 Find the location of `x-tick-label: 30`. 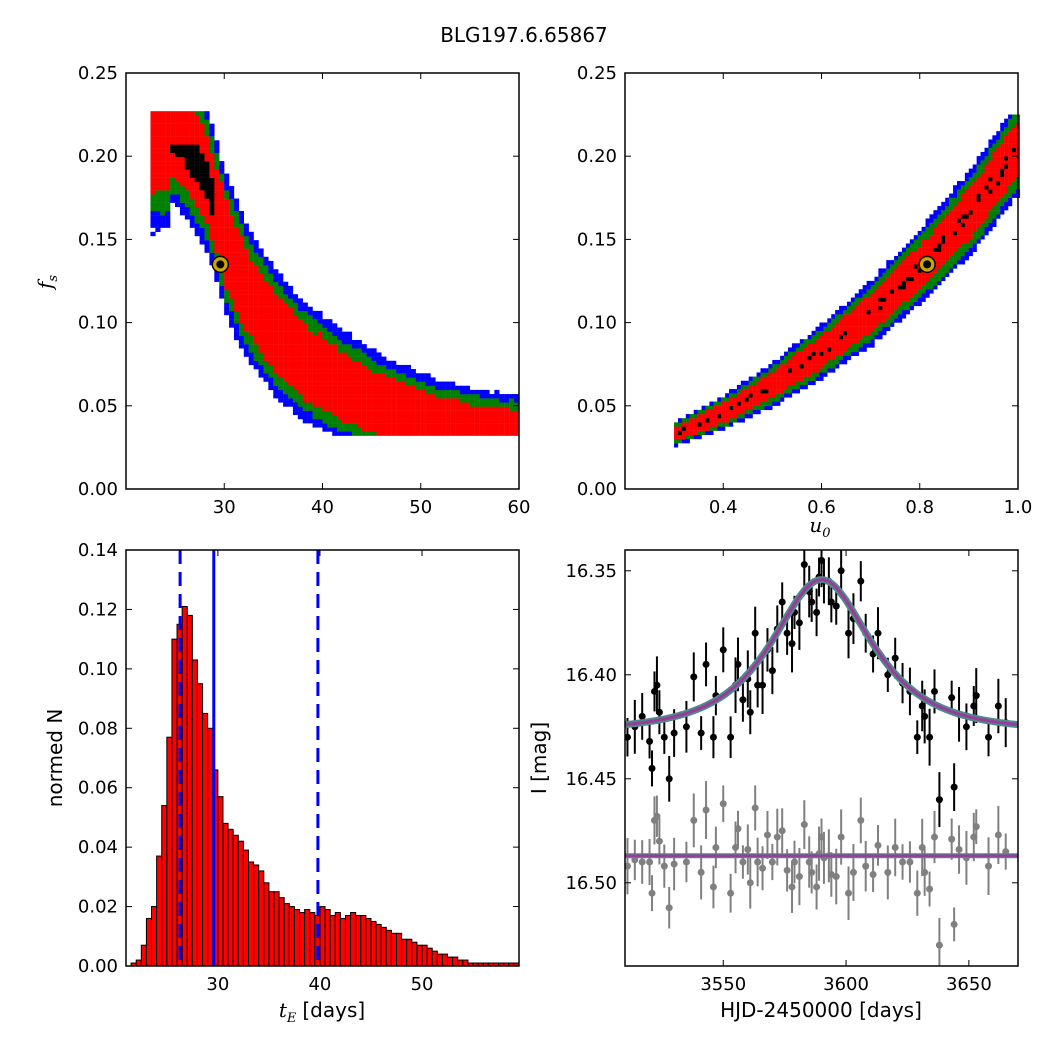

x-tick-label: 30 is located at coordinates (224, 507).